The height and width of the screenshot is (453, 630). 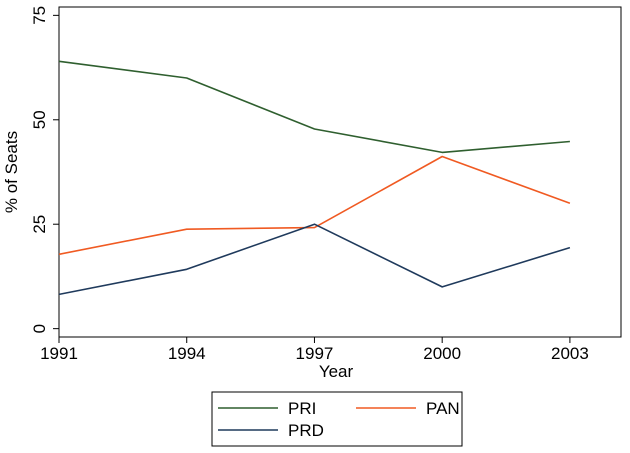 I want to click on x-tick-label: 1991, so click(x=59, y=353).